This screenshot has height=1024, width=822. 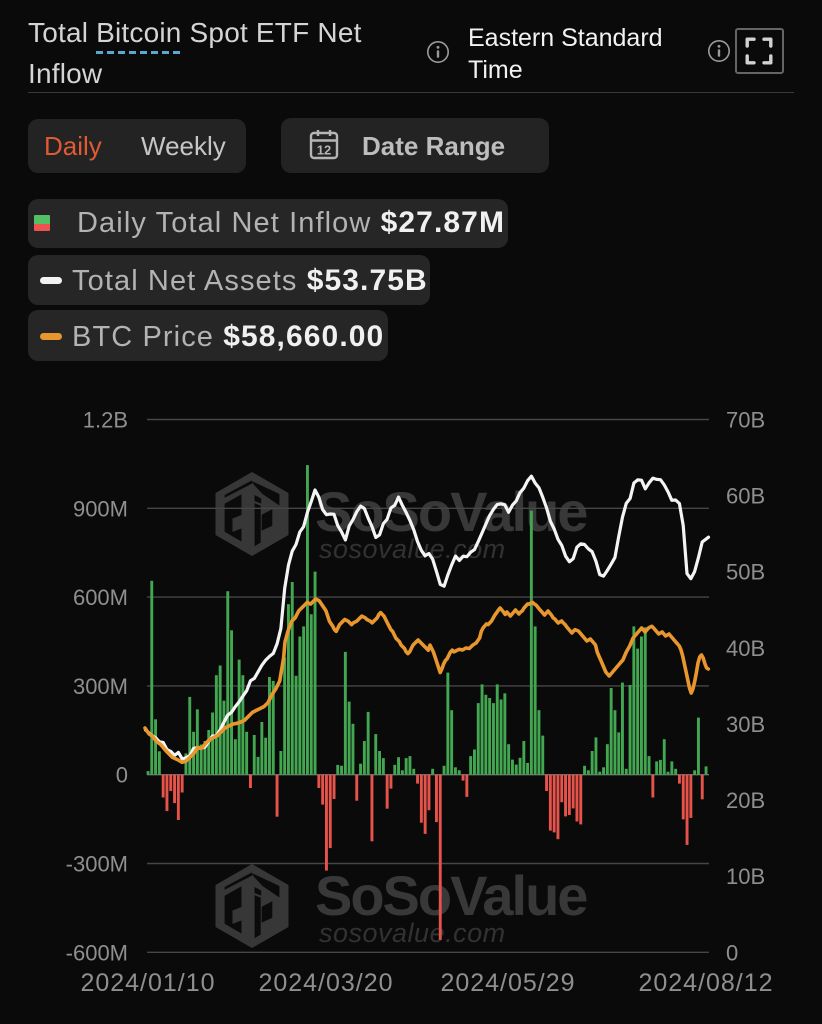 I want to click on svg-text: sosovalue.com, so click(x=412, y=933).